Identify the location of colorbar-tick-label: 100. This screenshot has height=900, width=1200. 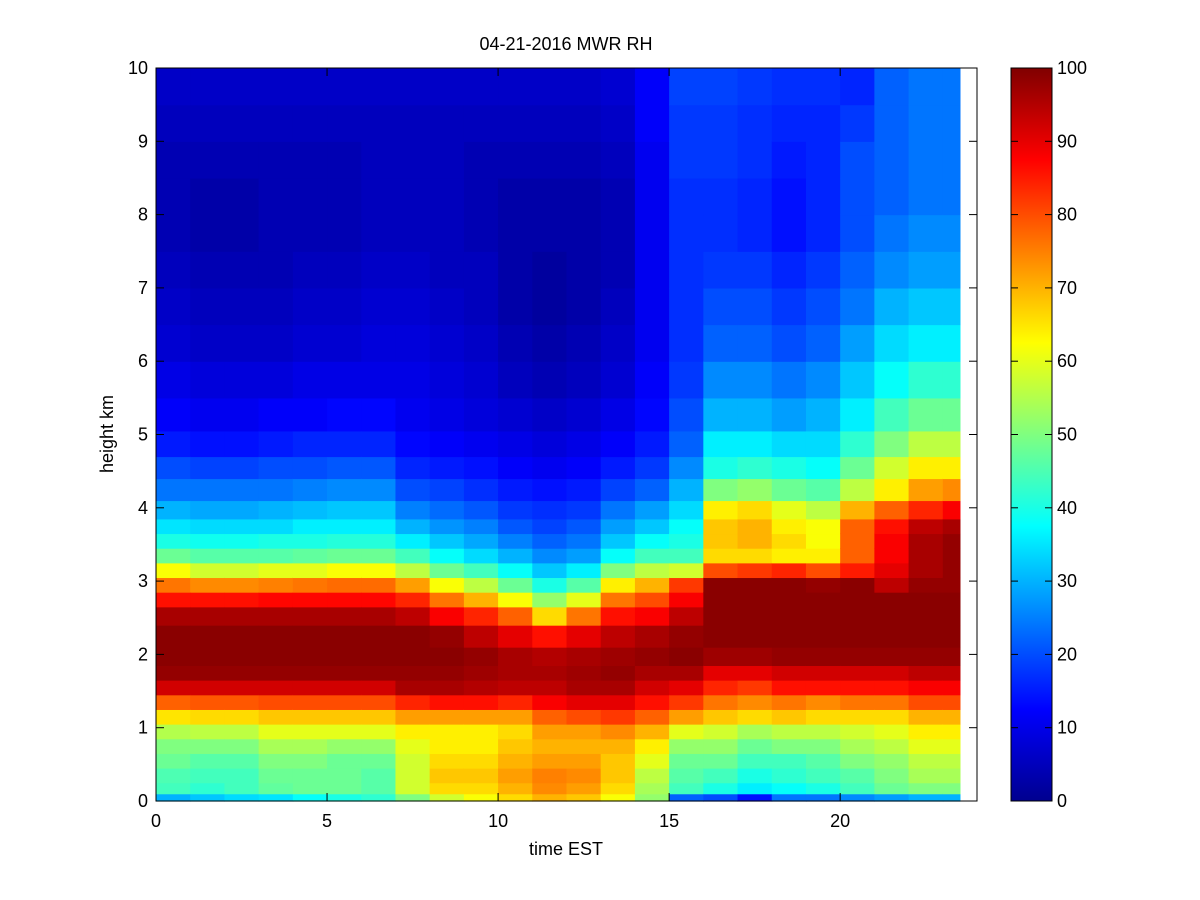
(1072, 68).